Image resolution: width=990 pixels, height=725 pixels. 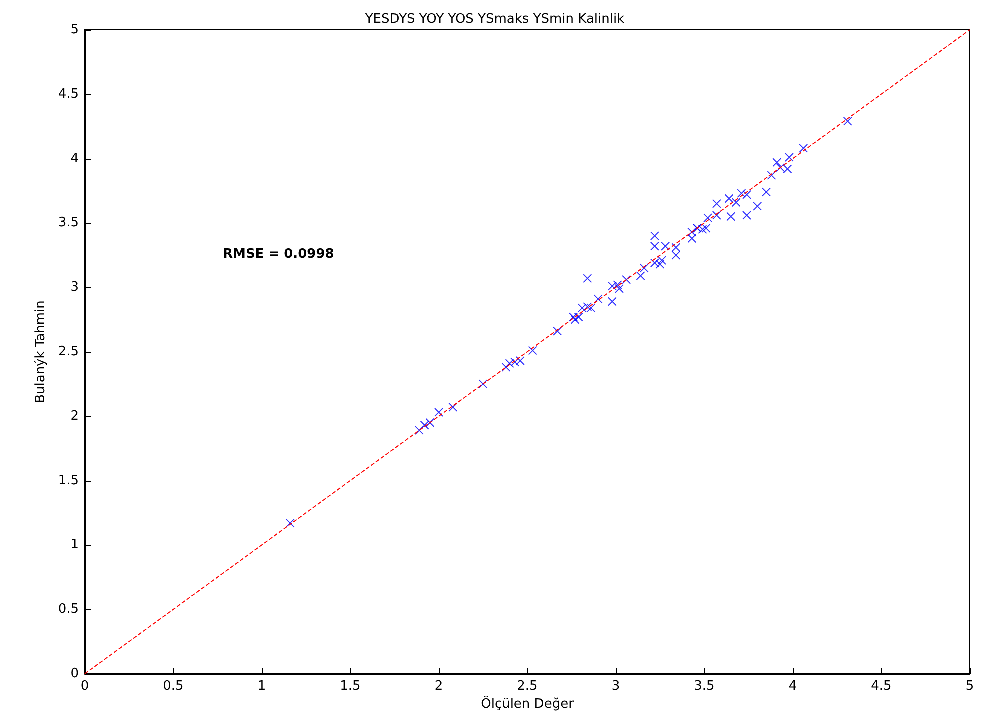 I want to click on x-axis-title: Ölçülen Değer, so click(x=528, y=704).